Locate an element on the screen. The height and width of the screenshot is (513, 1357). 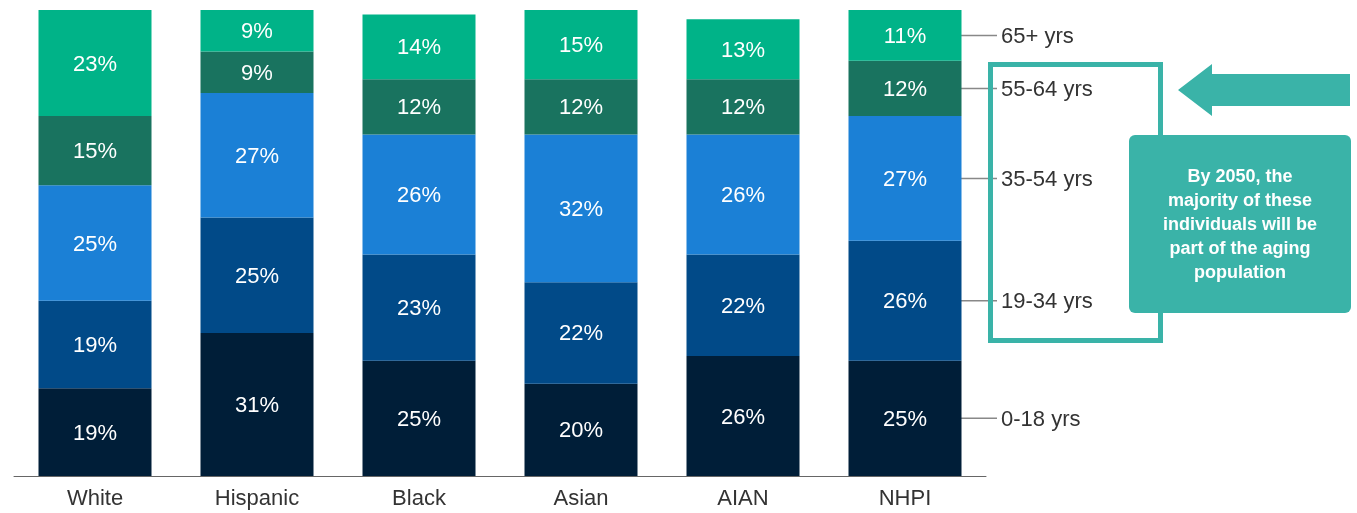
series-label: 0-18 yrs is located at coordinates (1041, 418).